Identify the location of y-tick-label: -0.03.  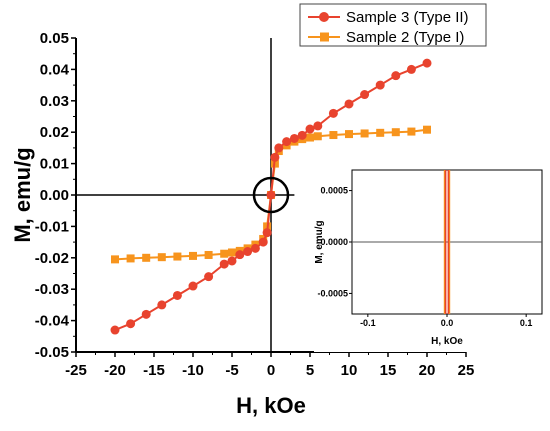
(52, 289).